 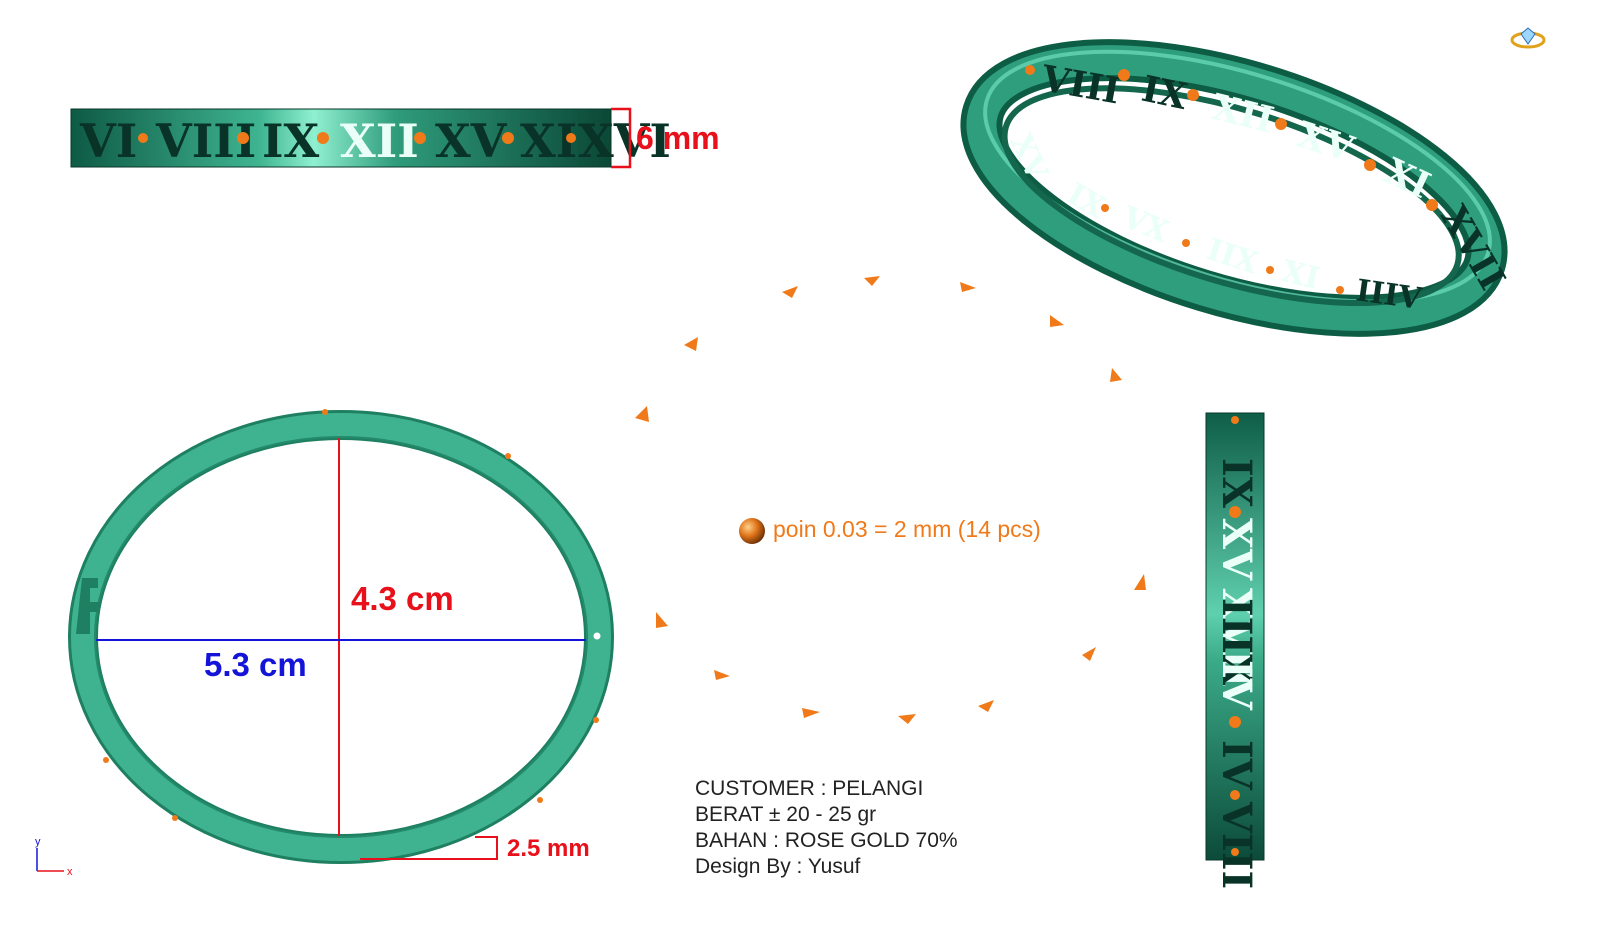 What do you see at coordinates (752, 531) in the screenshot?
I see `gem-sphere-icon` at bounding box center [752, 531].